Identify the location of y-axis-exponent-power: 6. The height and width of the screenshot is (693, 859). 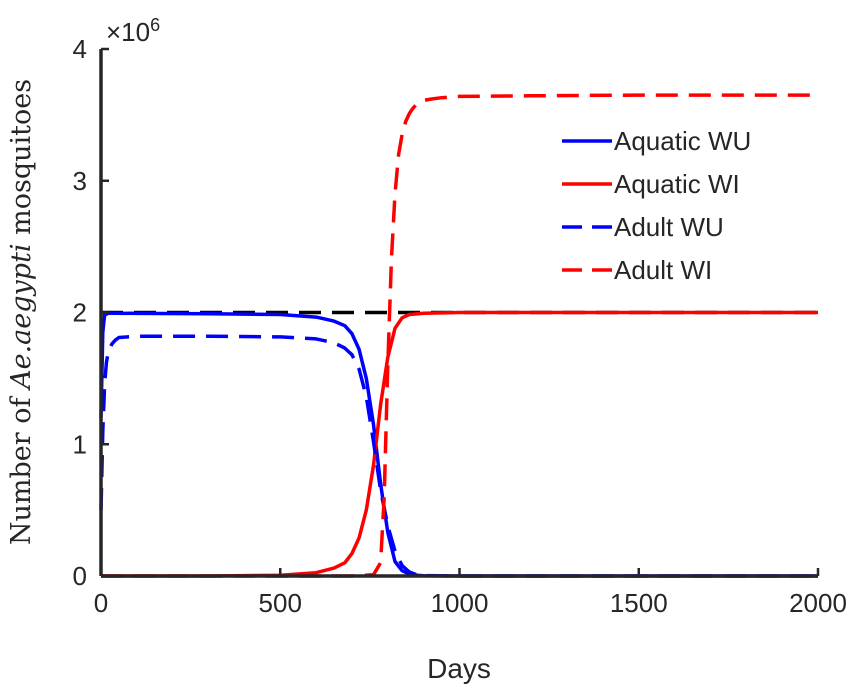
(155, 25).